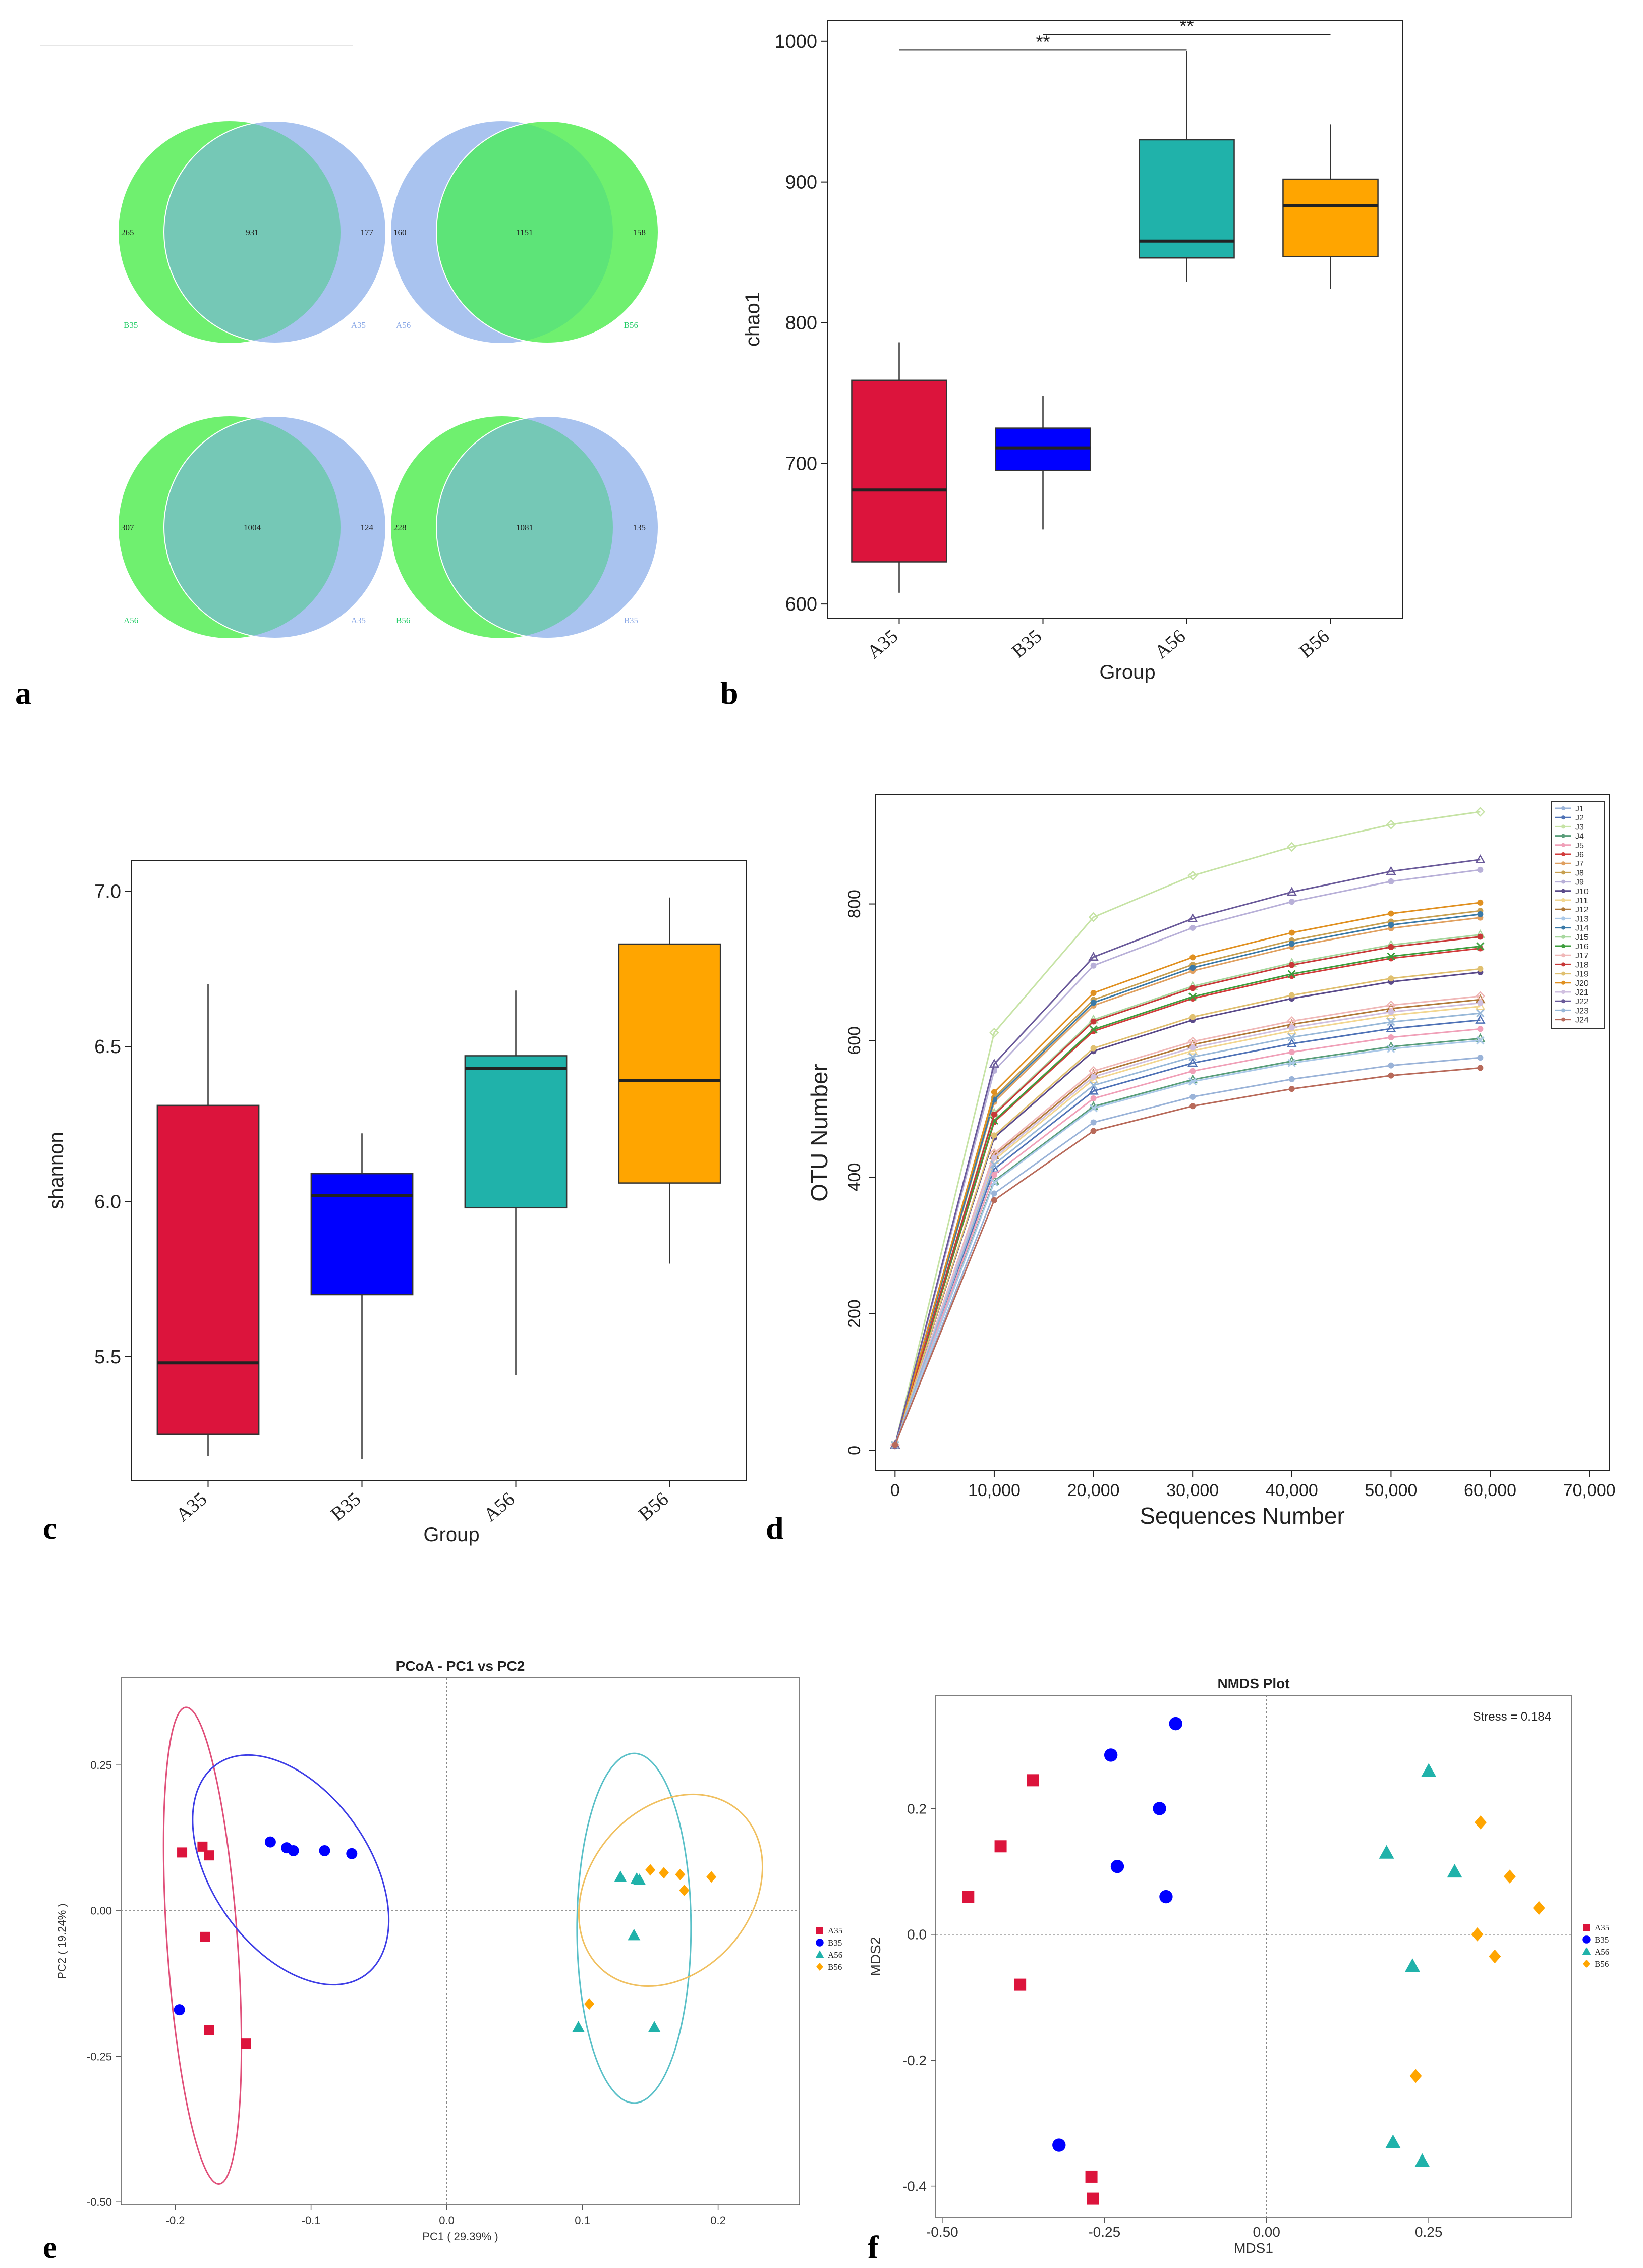  I want to click on x-tick-label: 20,000, so click(1093, 1490).